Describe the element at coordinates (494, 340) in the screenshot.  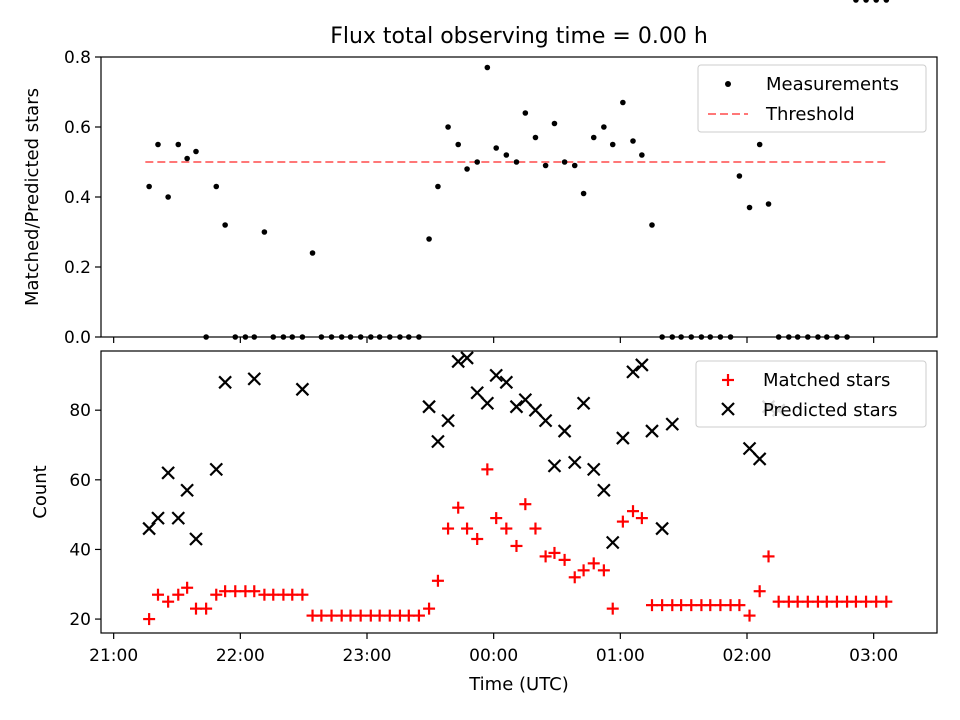
I see `top-xticks` at that location.